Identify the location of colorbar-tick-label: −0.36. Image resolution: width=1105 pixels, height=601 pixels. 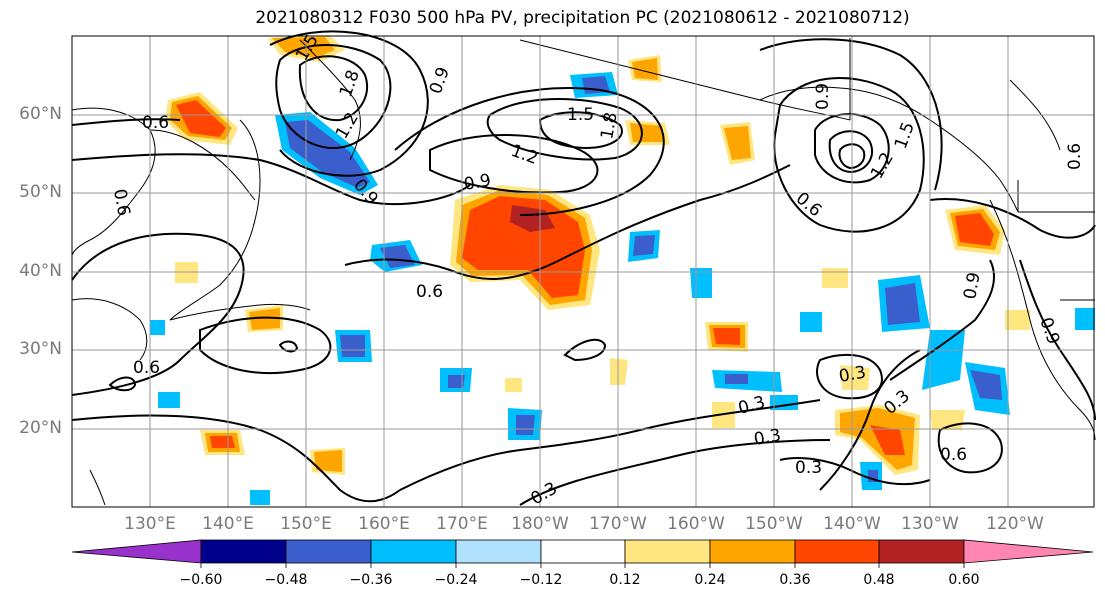
(371, 580).